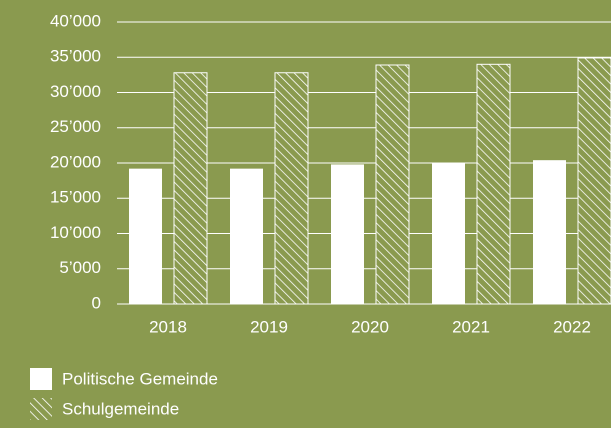 Image resolution: width=611 pixels, height=428 pixels. I want to click on y-tick-label: 10’000, so click(75, 232).